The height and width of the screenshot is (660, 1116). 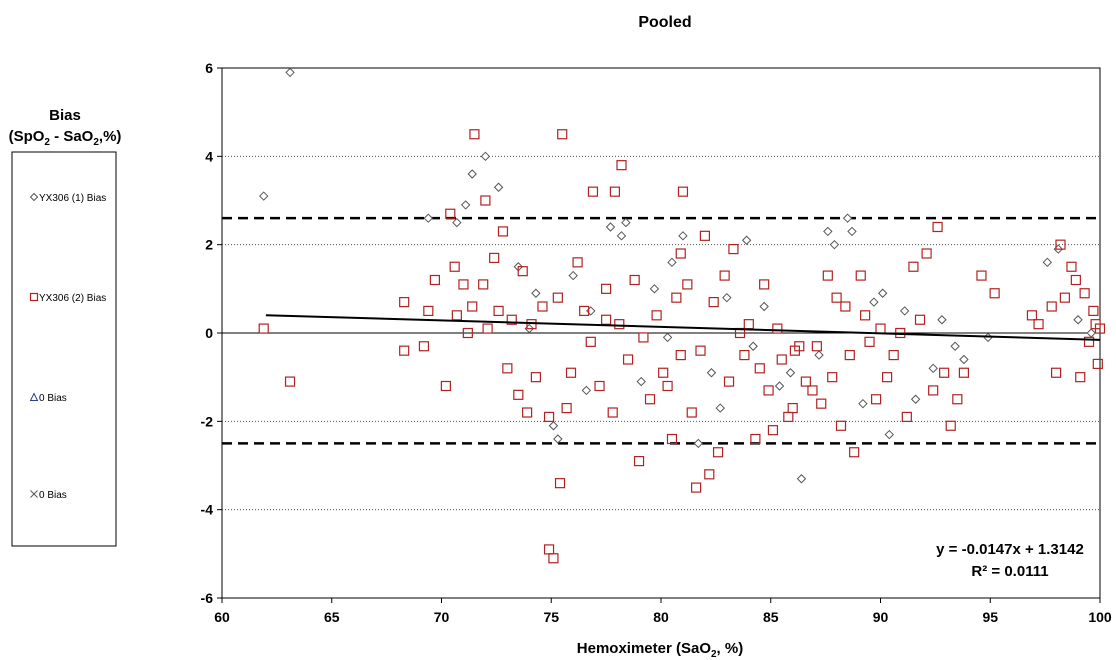 What do you see at coordinates (207, 421) in the screenshot?
I see `y-tick-label: -2` at bounding box center [207, 421].